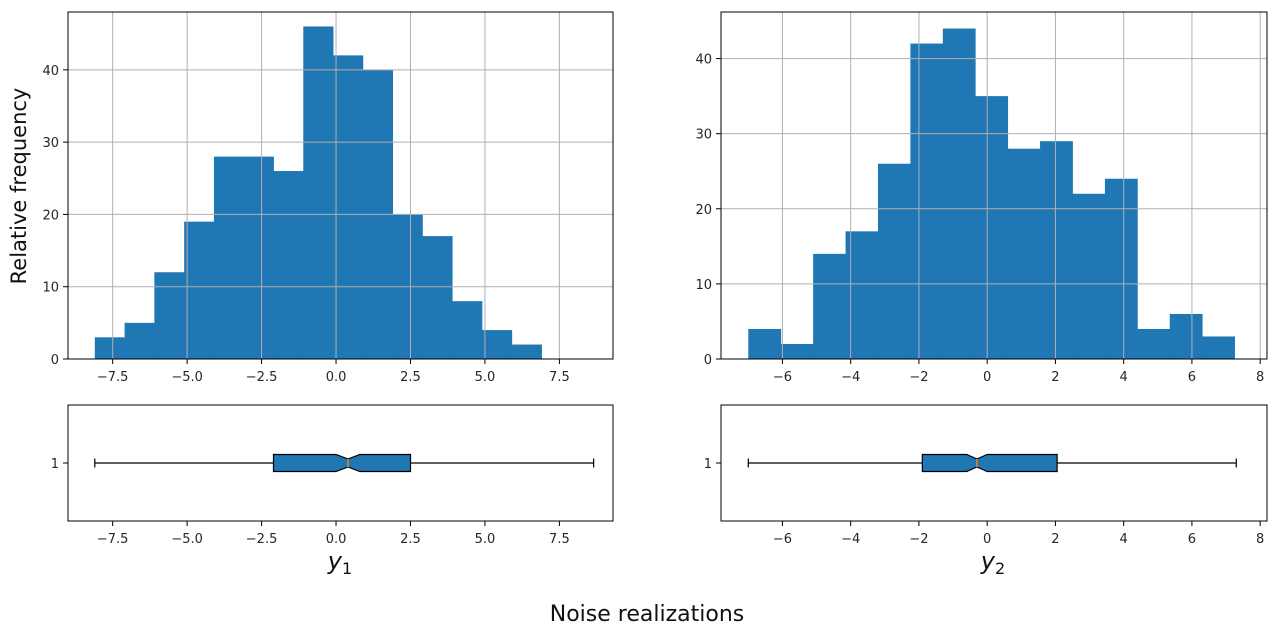  I want to click on hist-y1-xtick-label-0: −7.5, so click(113, 377).